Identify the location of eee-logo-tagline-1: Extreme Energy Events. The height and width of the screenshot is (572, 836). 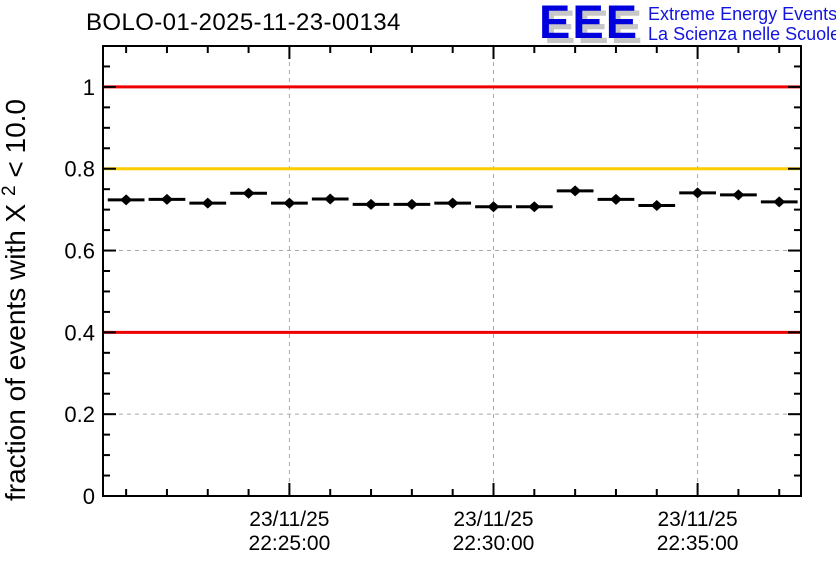
(742, 14).